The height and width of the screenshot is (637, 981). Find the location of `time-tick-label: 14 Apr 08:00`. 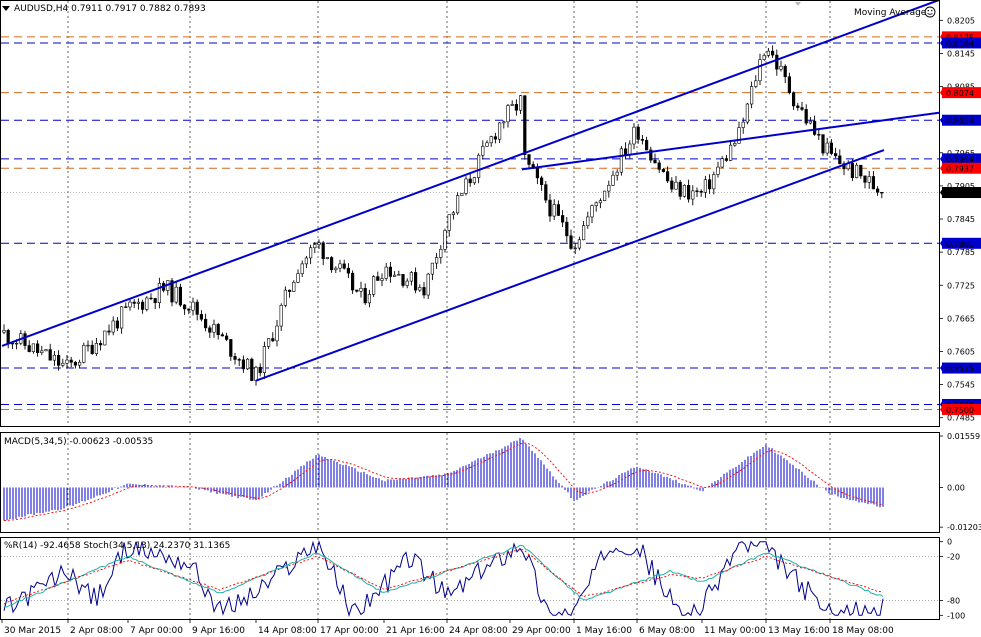

time-tick-label: 14 Apr 08:00 is located at coordinates (287, 631).